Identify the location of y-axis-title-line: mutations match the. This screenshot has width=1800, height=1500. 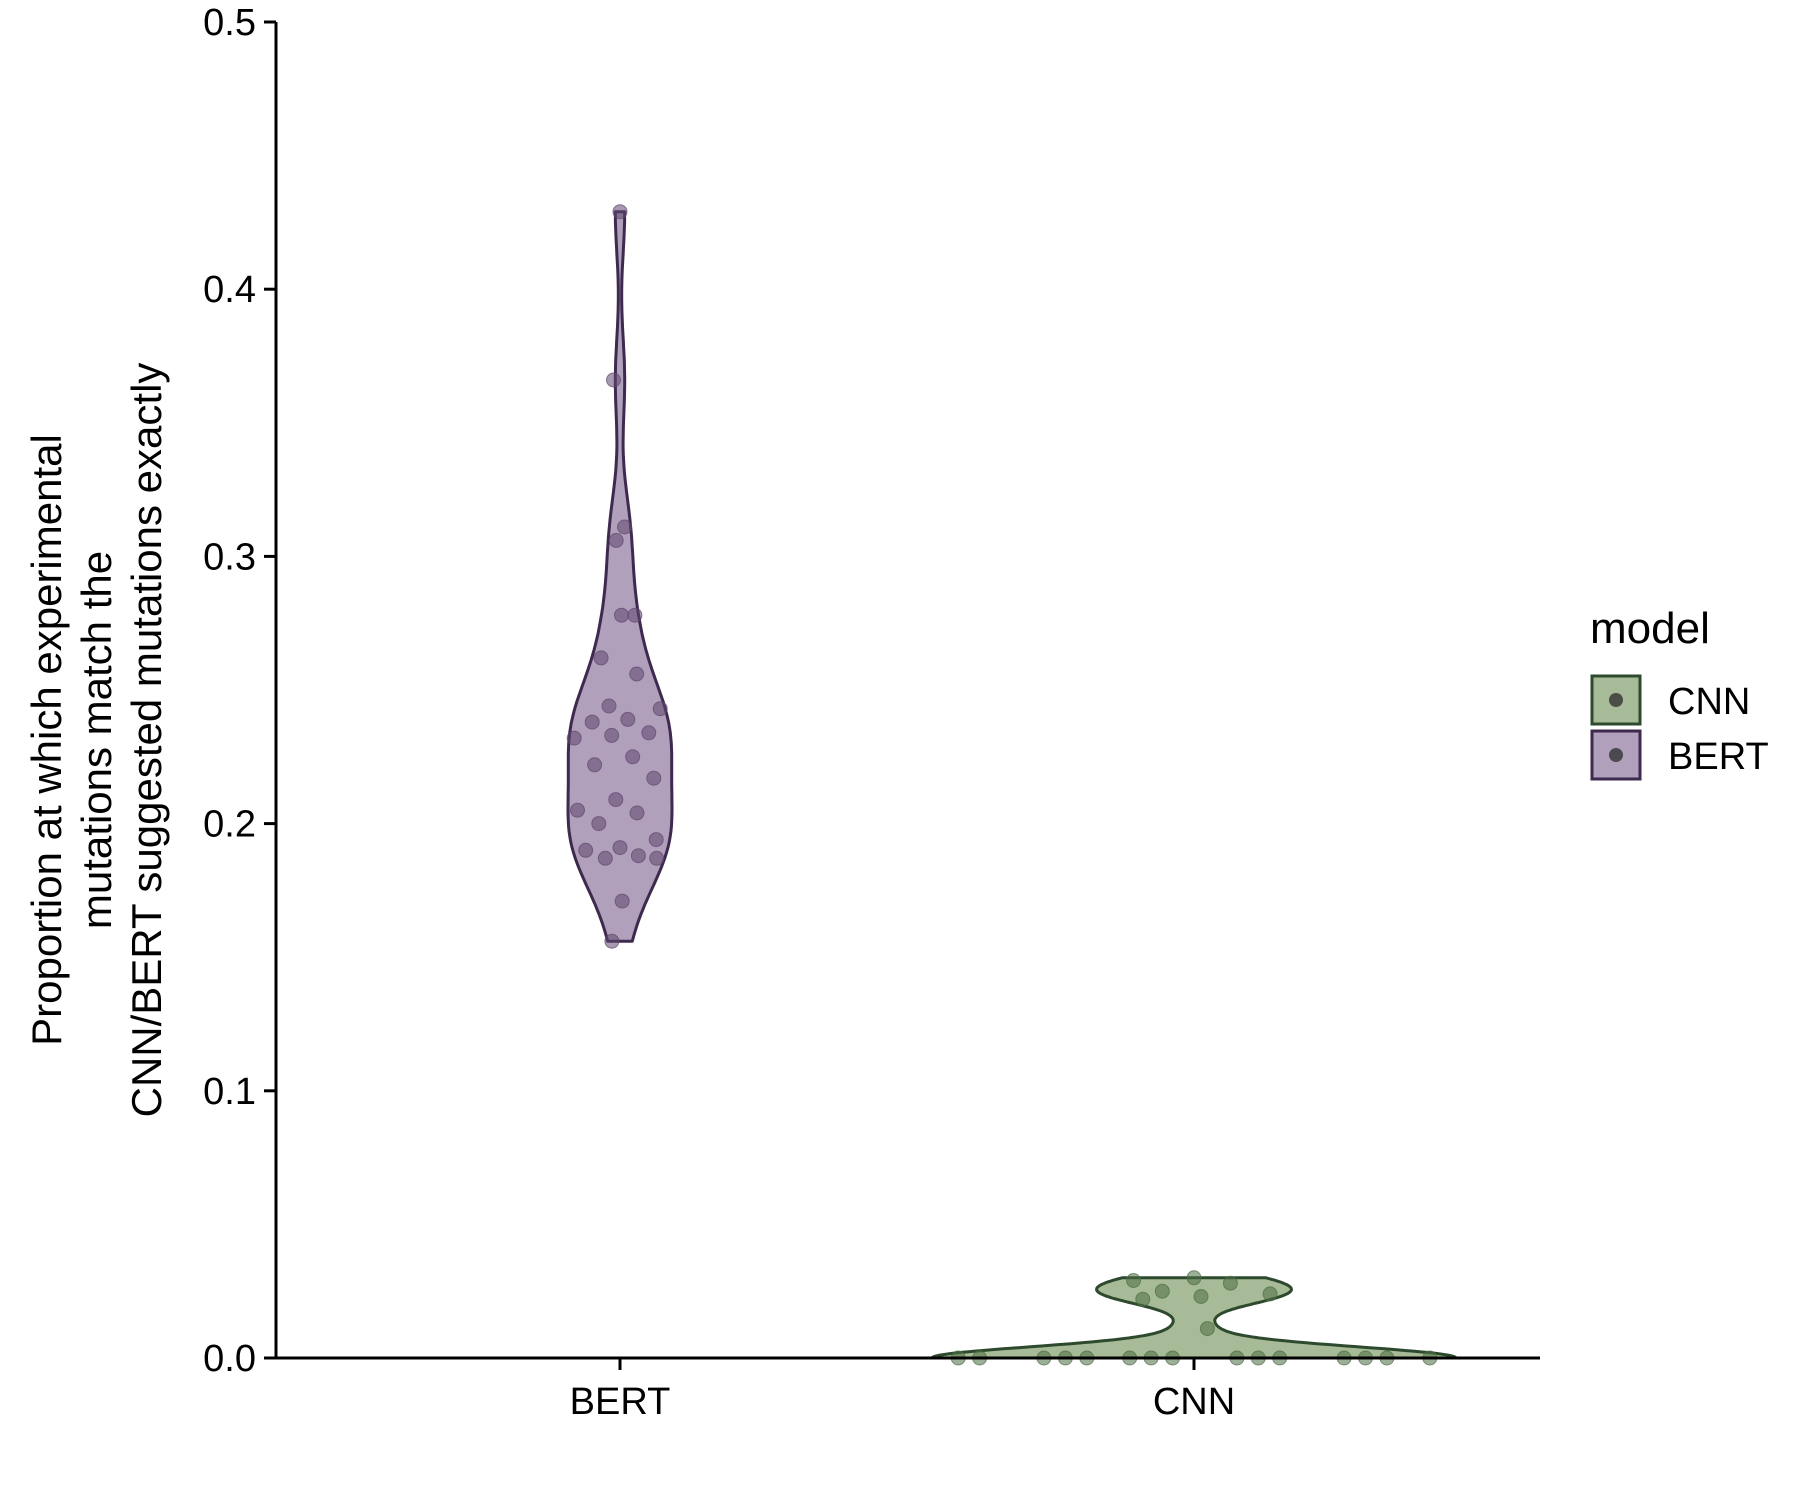
(96, 740).